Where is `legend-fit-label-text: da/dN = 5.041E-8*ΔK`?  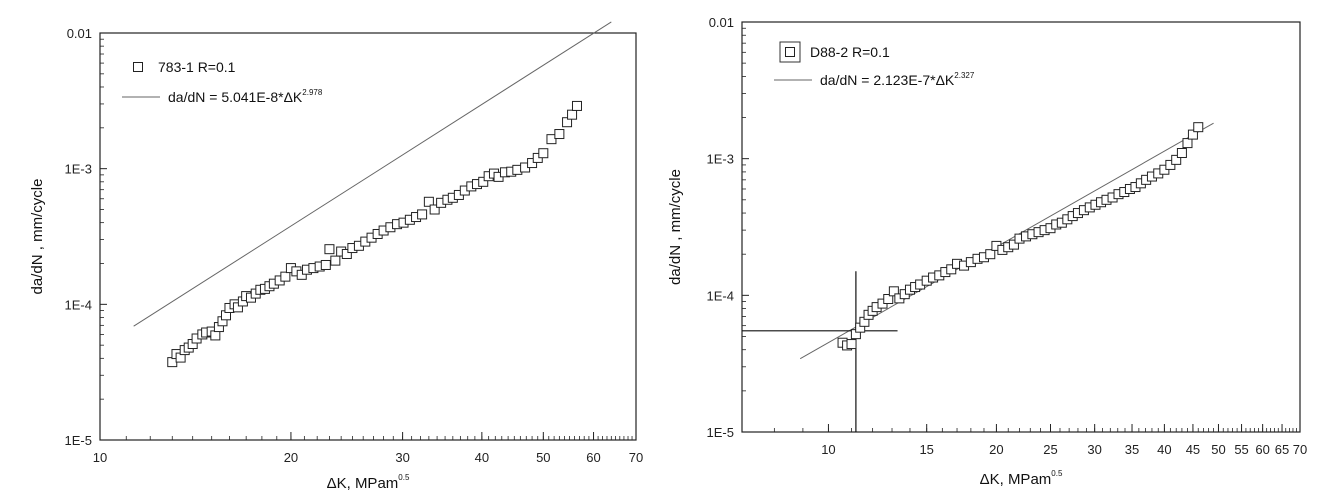 legend-fit-label-text: da/dN = 5.041E-8*ΔK is located at coordinates (235, 97).